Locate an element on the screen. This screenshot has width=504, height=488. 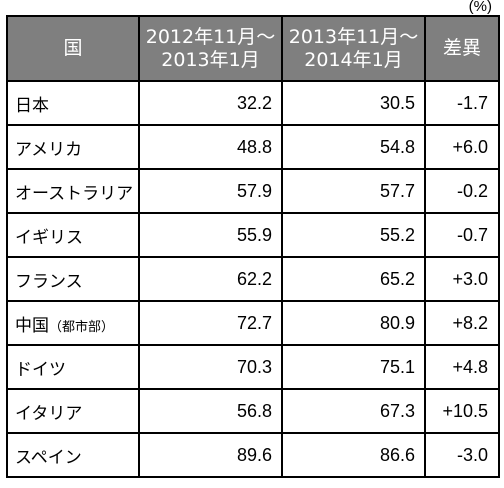
difference-cell: -1.7 is located at coordinates (462, 103).